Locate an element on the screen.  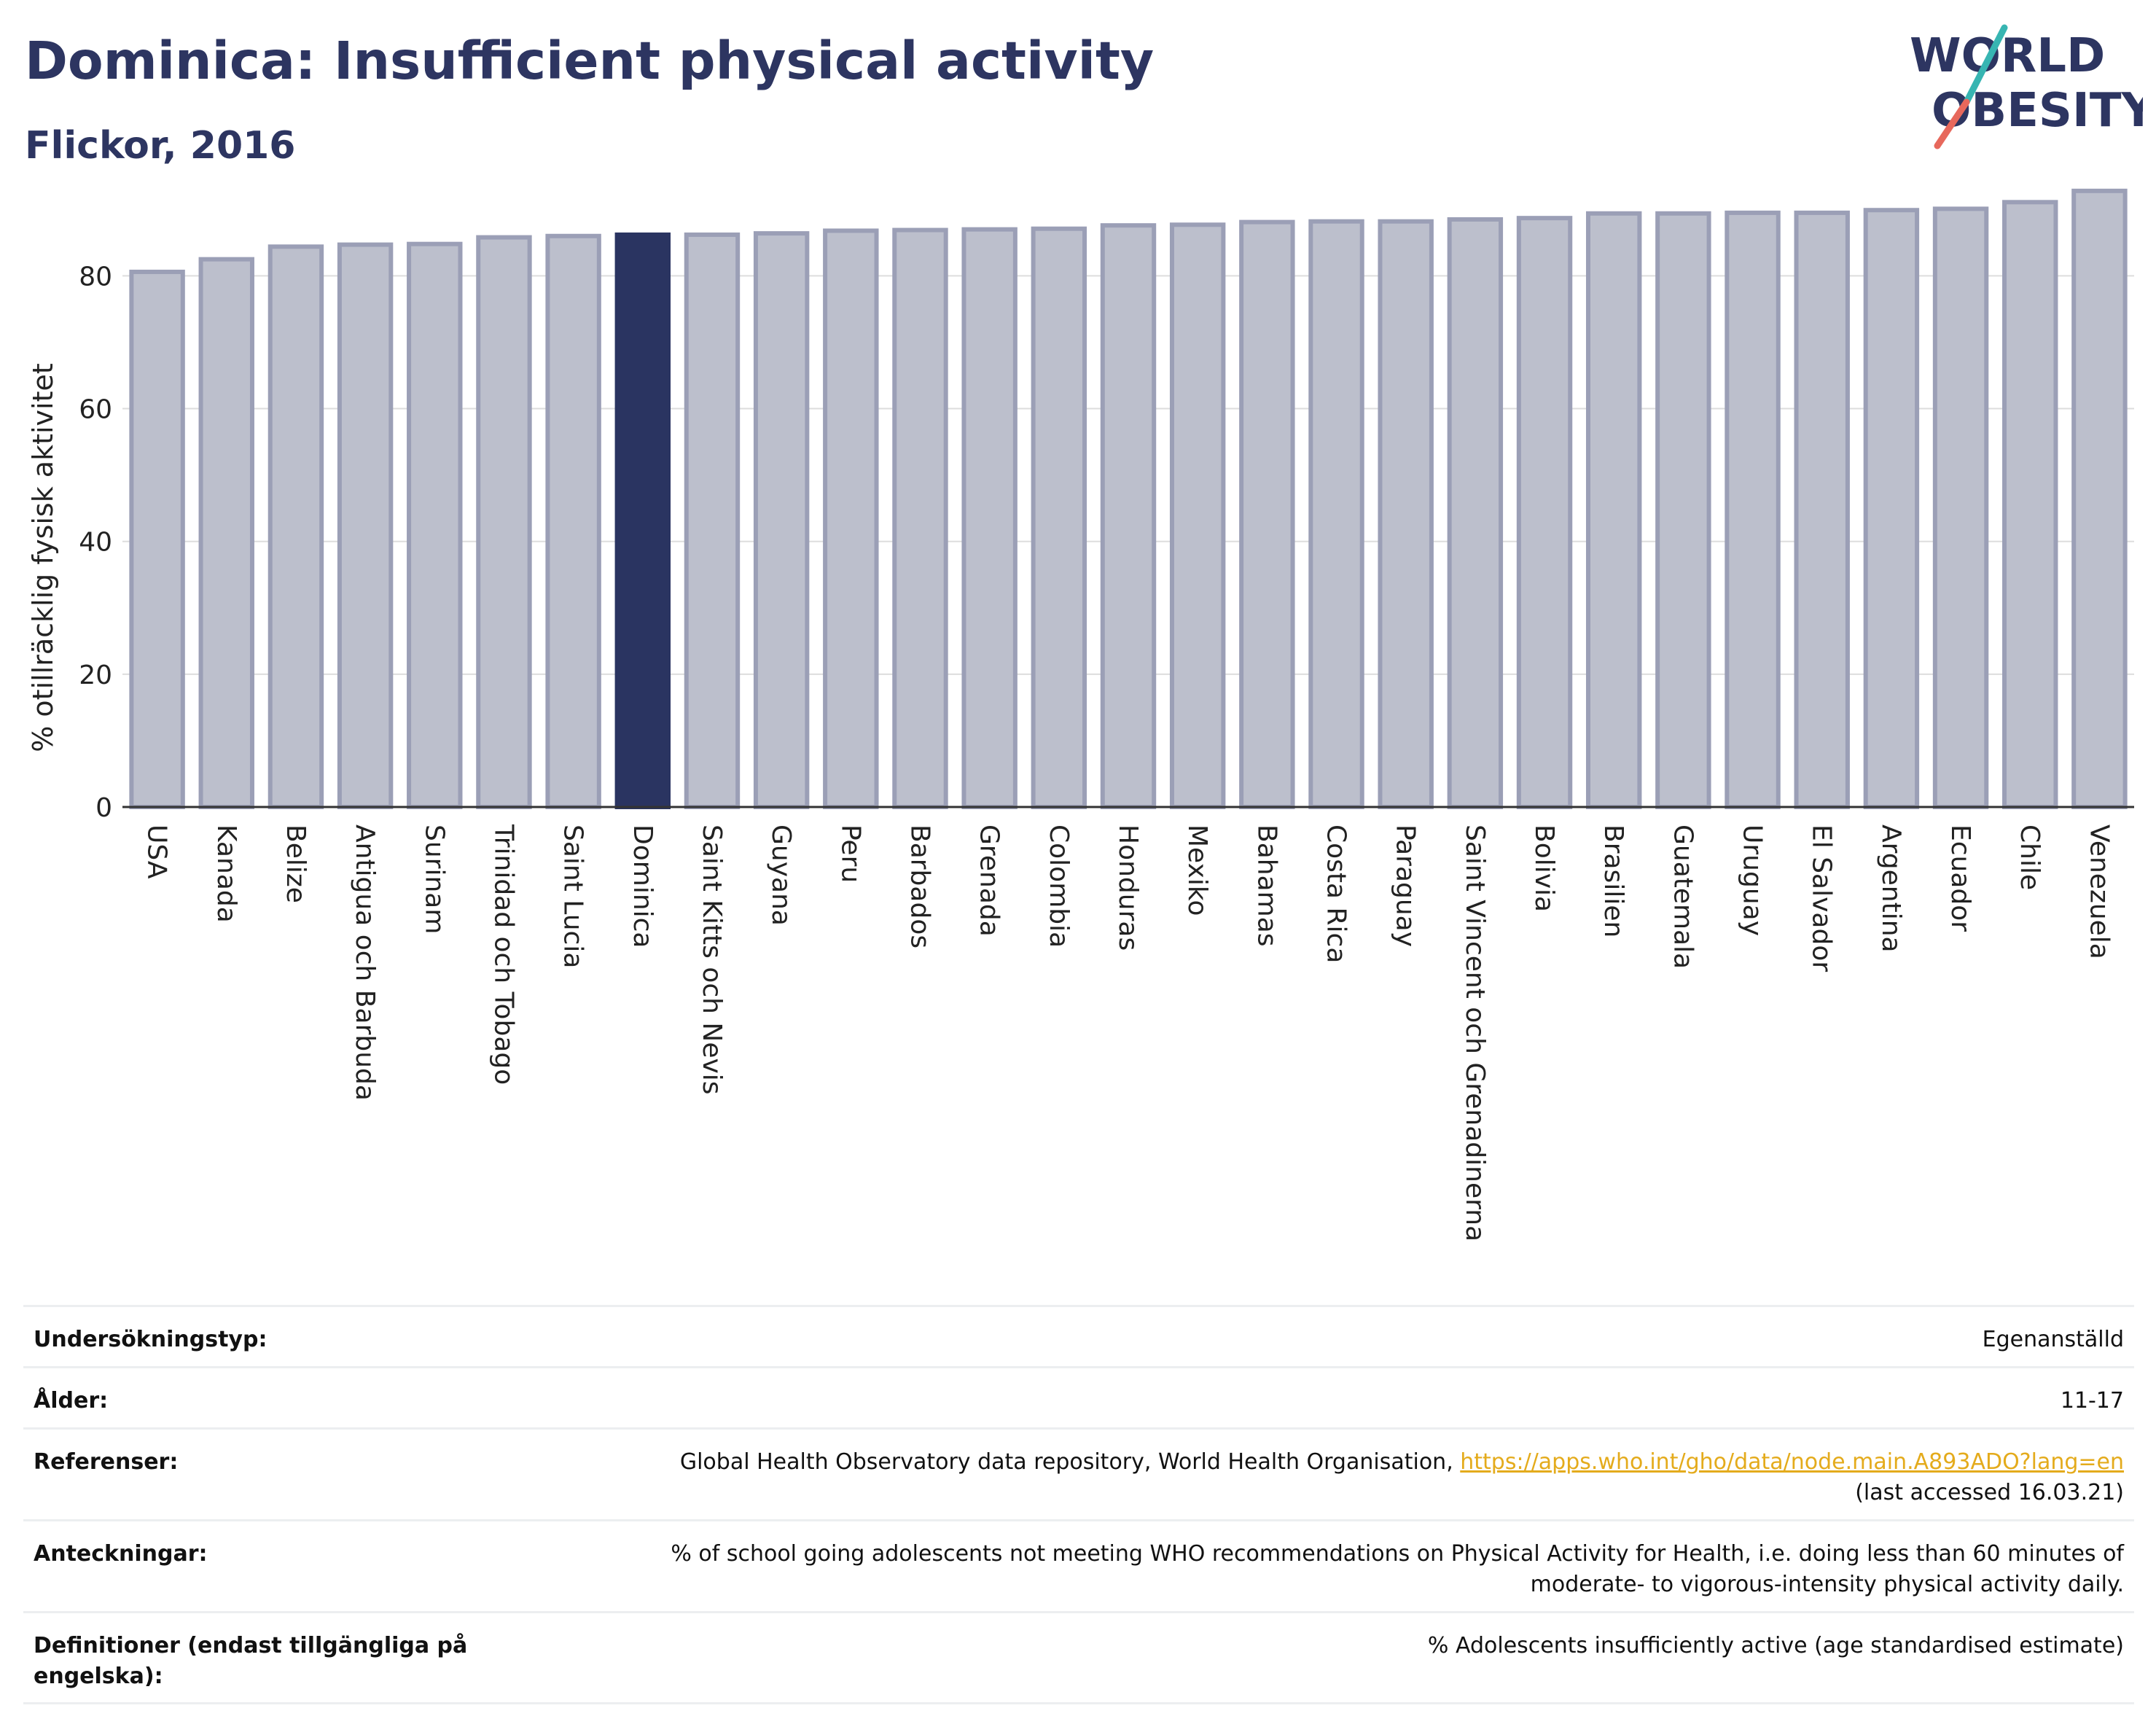
info-row-survey-type: Undersökningstyp: Egenanställd is located at coordinates (1079, 1335).